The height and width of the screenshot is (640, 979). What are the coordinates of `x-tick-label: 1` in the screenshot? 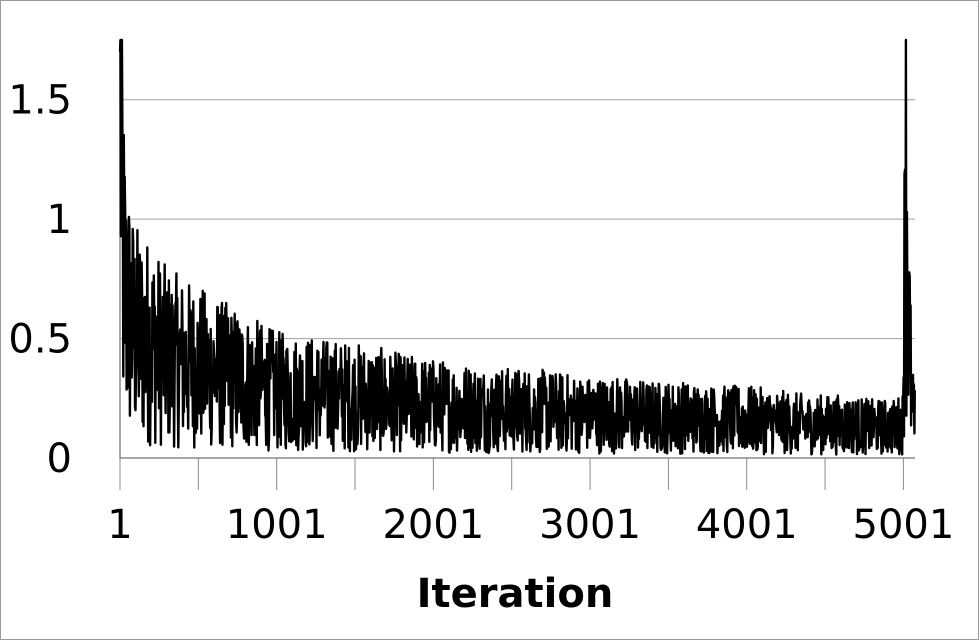 It's located at (119, 525).